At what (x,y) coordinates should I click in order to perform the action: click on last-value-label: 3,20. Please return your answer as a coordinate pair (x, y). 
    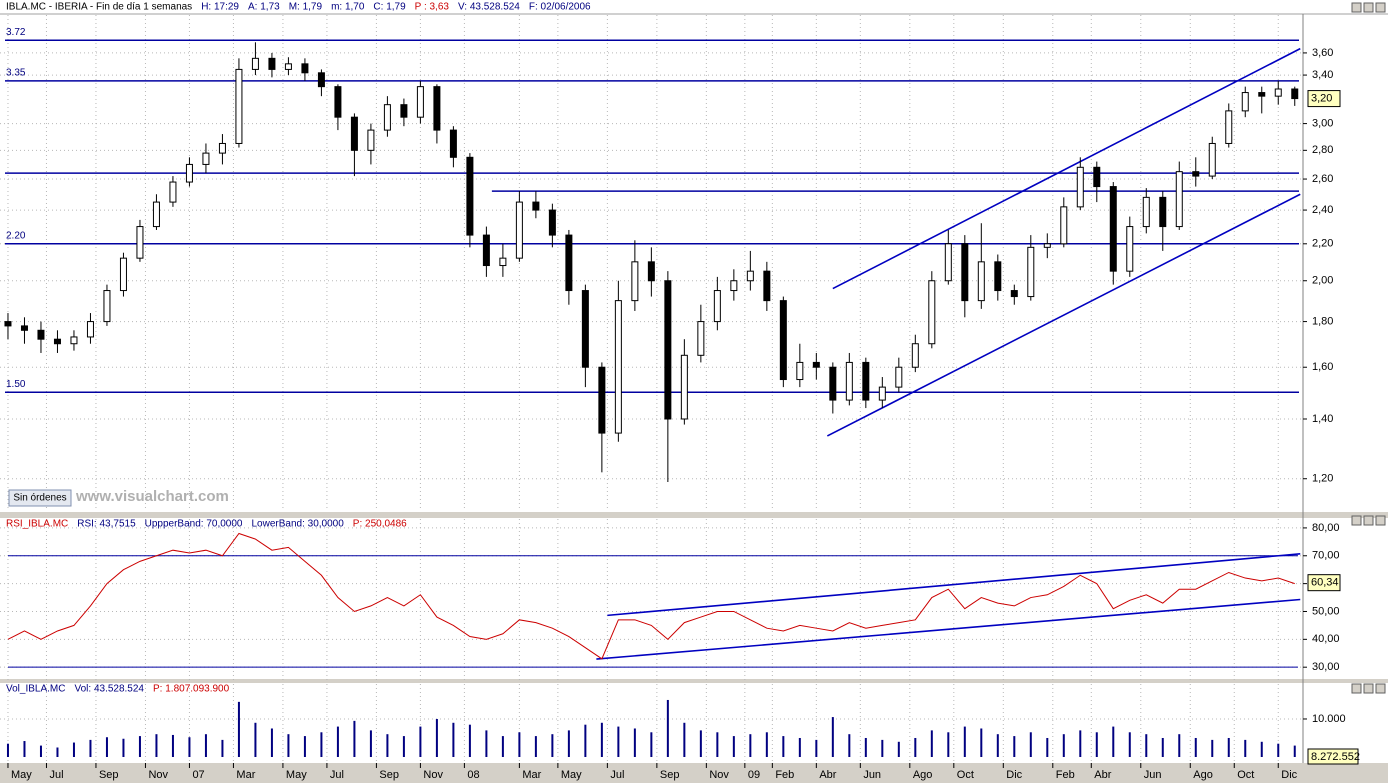
    Looking at the image, I should click on (1321, 98).